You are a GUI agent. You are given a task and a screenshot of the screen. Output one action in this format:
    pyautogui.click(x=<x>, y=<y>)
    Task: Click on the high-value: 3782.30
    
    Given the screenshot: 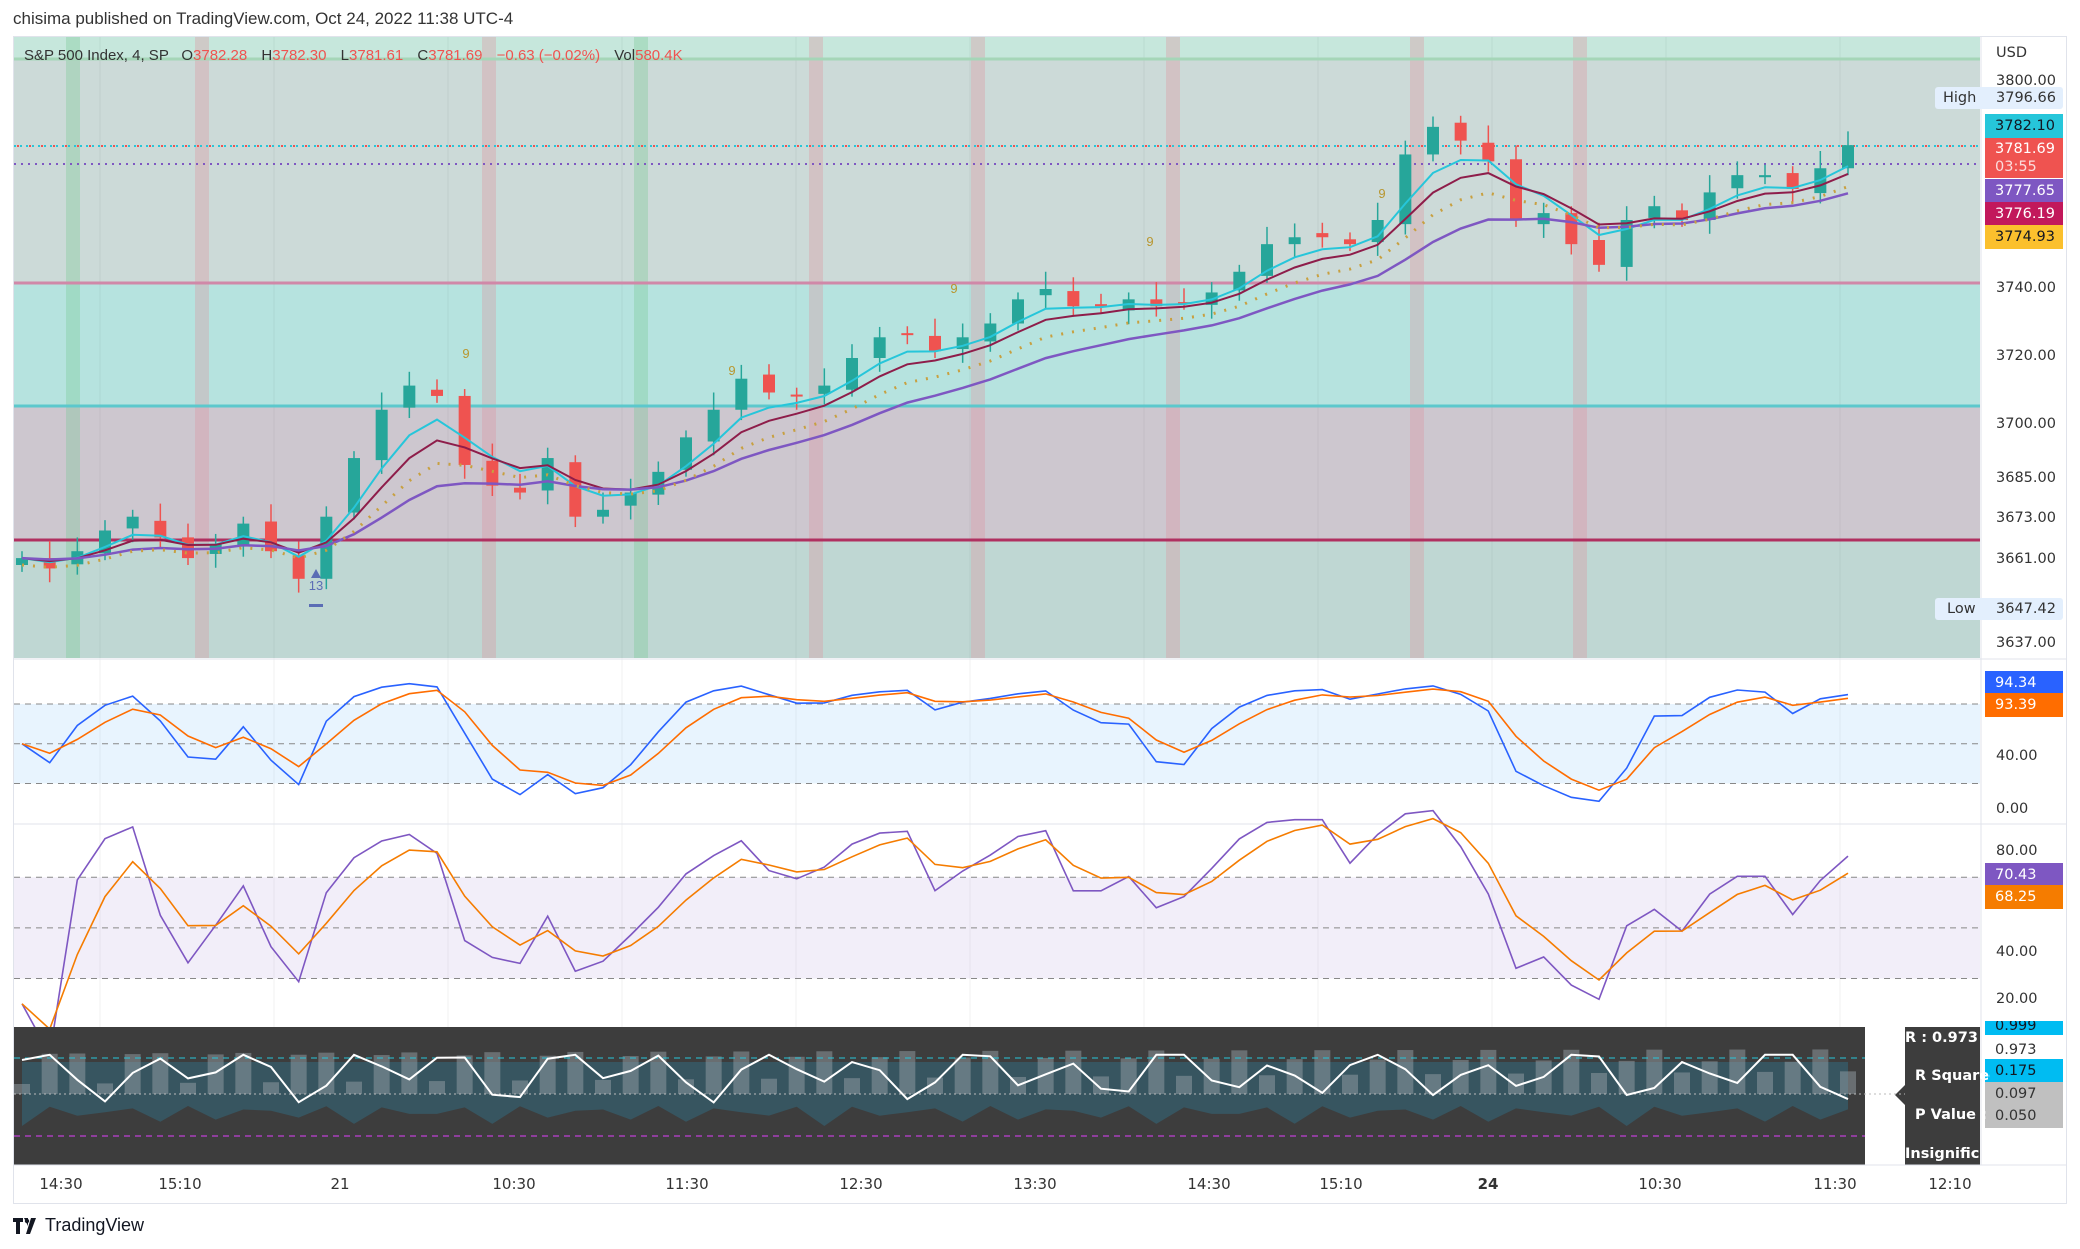 What is the action you would take?
    pyautogui.click(x=299, y=55)
    